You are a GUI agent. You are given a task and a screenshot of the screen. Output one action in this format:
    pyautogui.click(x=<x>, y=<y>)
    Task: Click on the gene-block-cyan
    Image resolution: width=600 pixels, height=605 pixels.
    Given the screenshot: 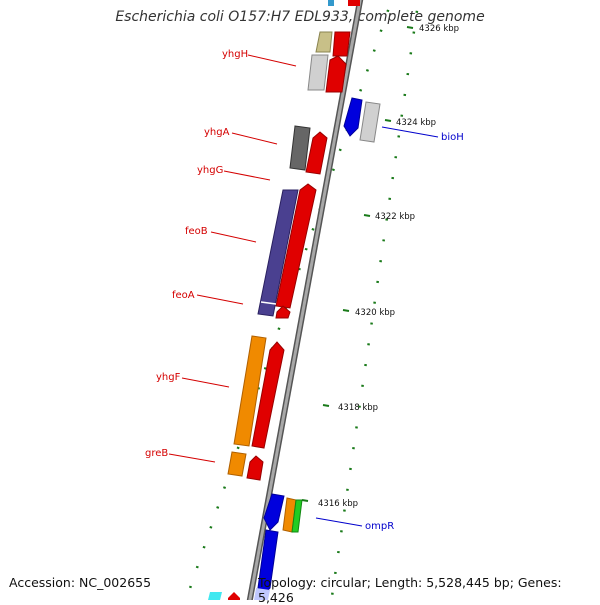 What is the action you would take?
    pyautogui.click(x=215, y=596)
    